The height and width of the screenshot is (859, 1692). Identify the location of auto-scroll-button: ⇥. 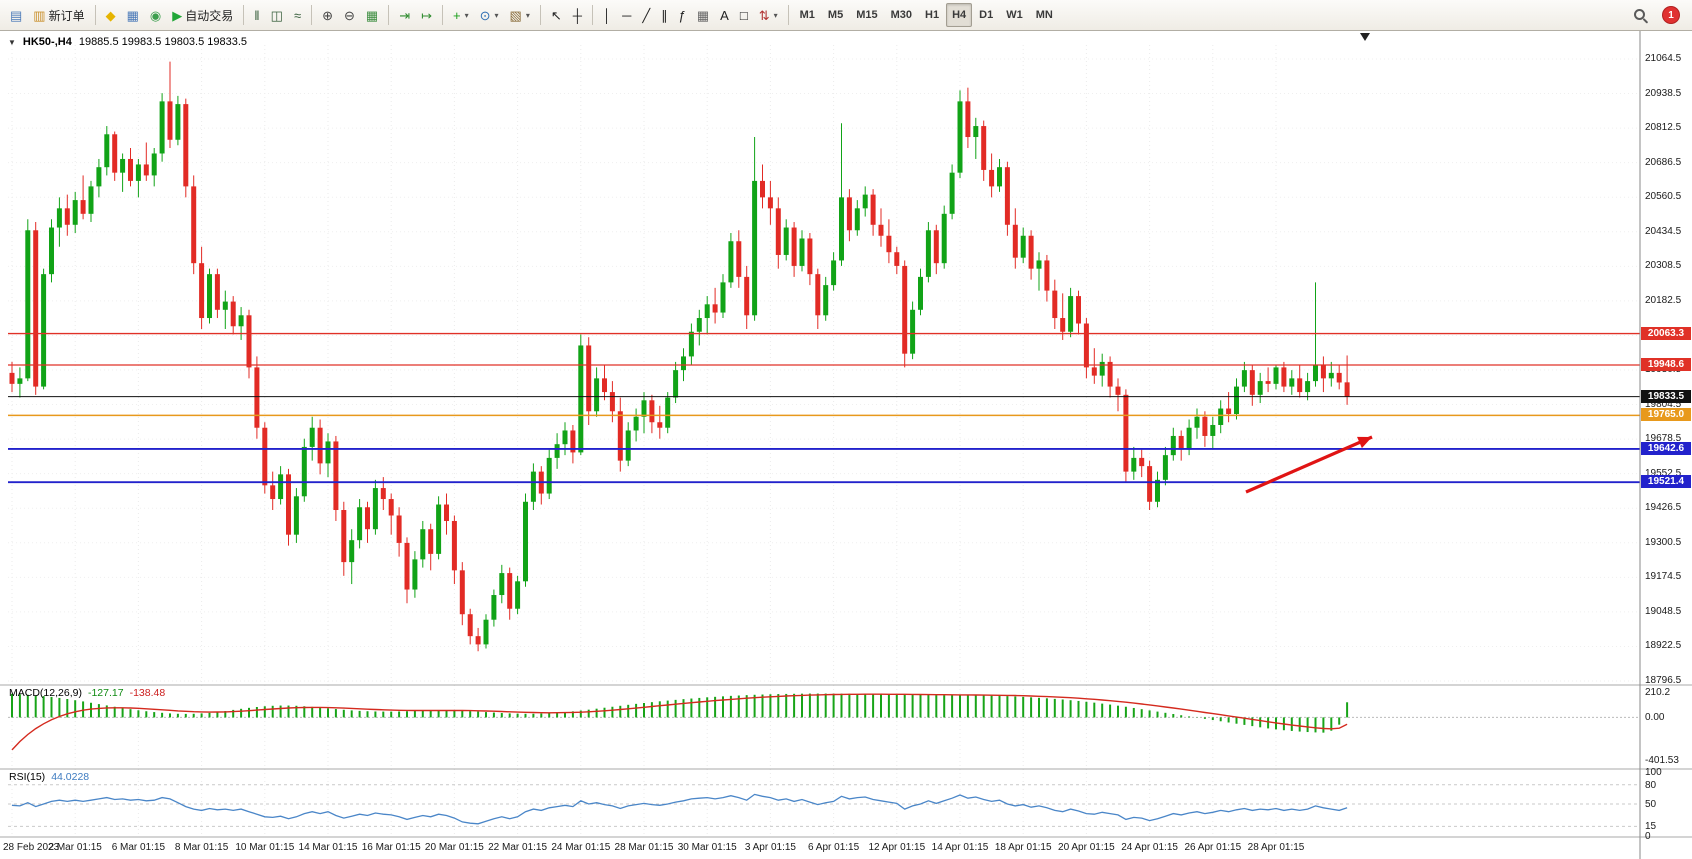
(404, 15).